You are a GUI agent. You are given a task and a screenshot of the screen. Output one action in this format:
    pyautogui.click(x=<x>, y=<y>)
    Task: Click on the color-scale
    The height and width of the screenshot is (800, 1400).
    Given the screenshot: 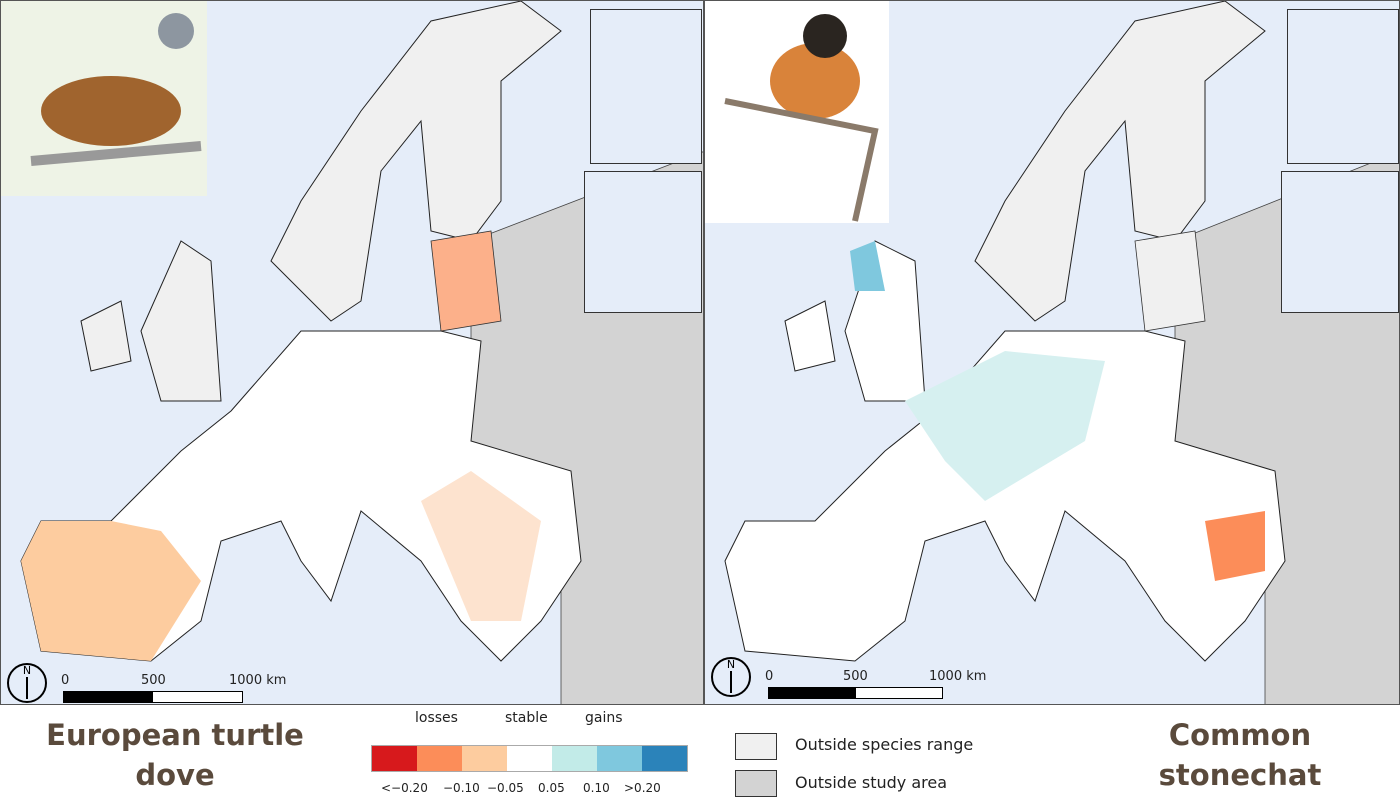 What is the action you would take?
    pyautogui.click(x=529, y=758)
    